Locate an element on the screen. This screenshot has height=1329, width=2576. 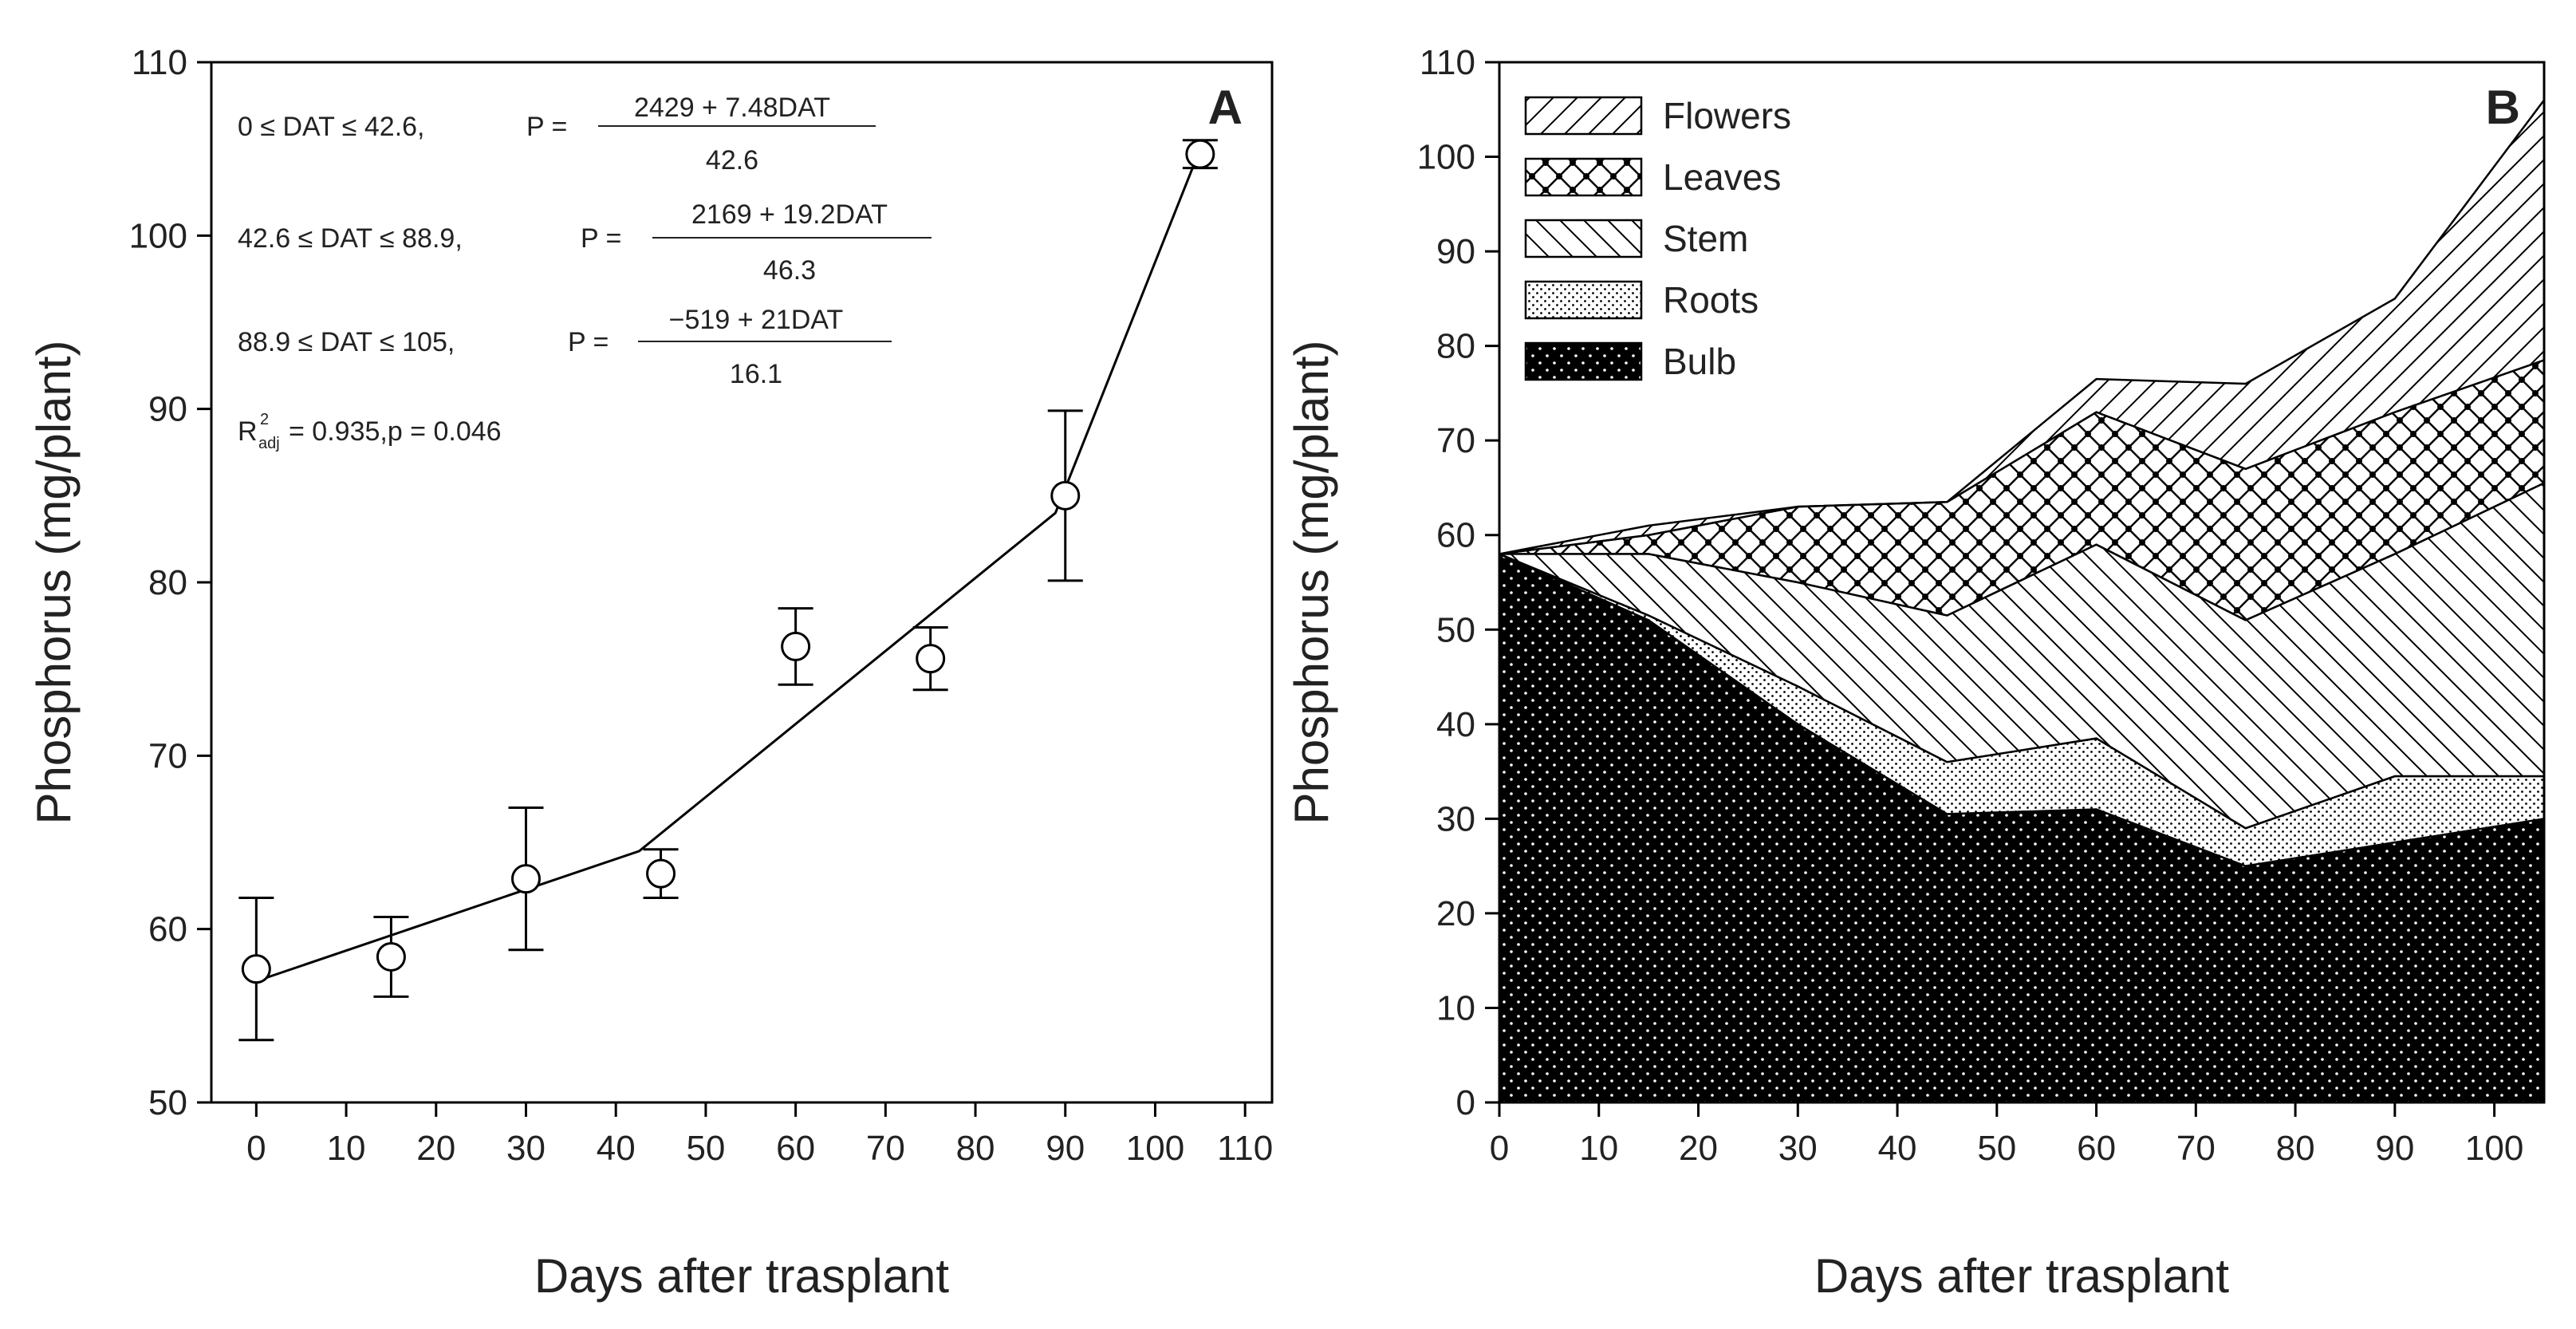
panel-b-x-ticks: 0 10 20 30 40 50 60 70 80 90 100 is located at coordinates (2006, 1135).